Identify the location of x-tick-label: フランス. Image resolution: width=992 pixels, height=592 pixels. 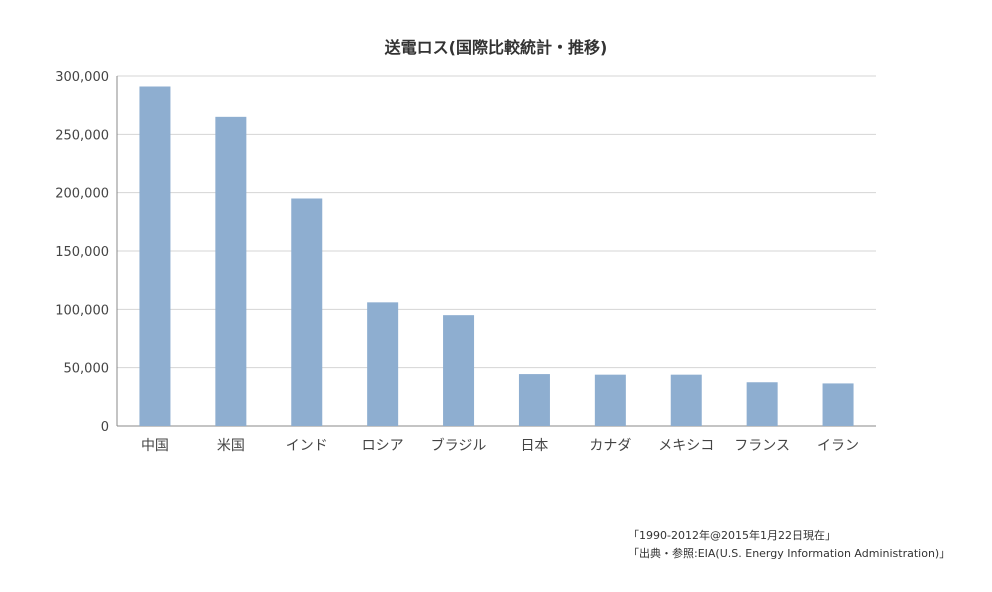
(762, 446).